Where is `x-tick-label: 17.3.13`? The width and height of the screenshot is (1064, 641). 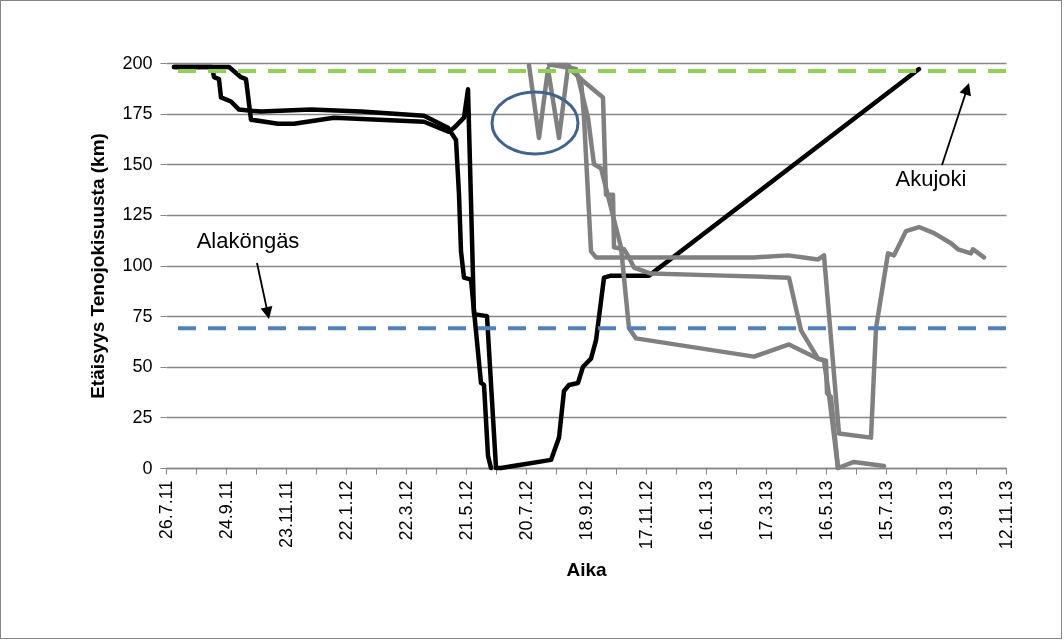 x-tick-label: 17.3.13 is located at coordinates (765, 510).